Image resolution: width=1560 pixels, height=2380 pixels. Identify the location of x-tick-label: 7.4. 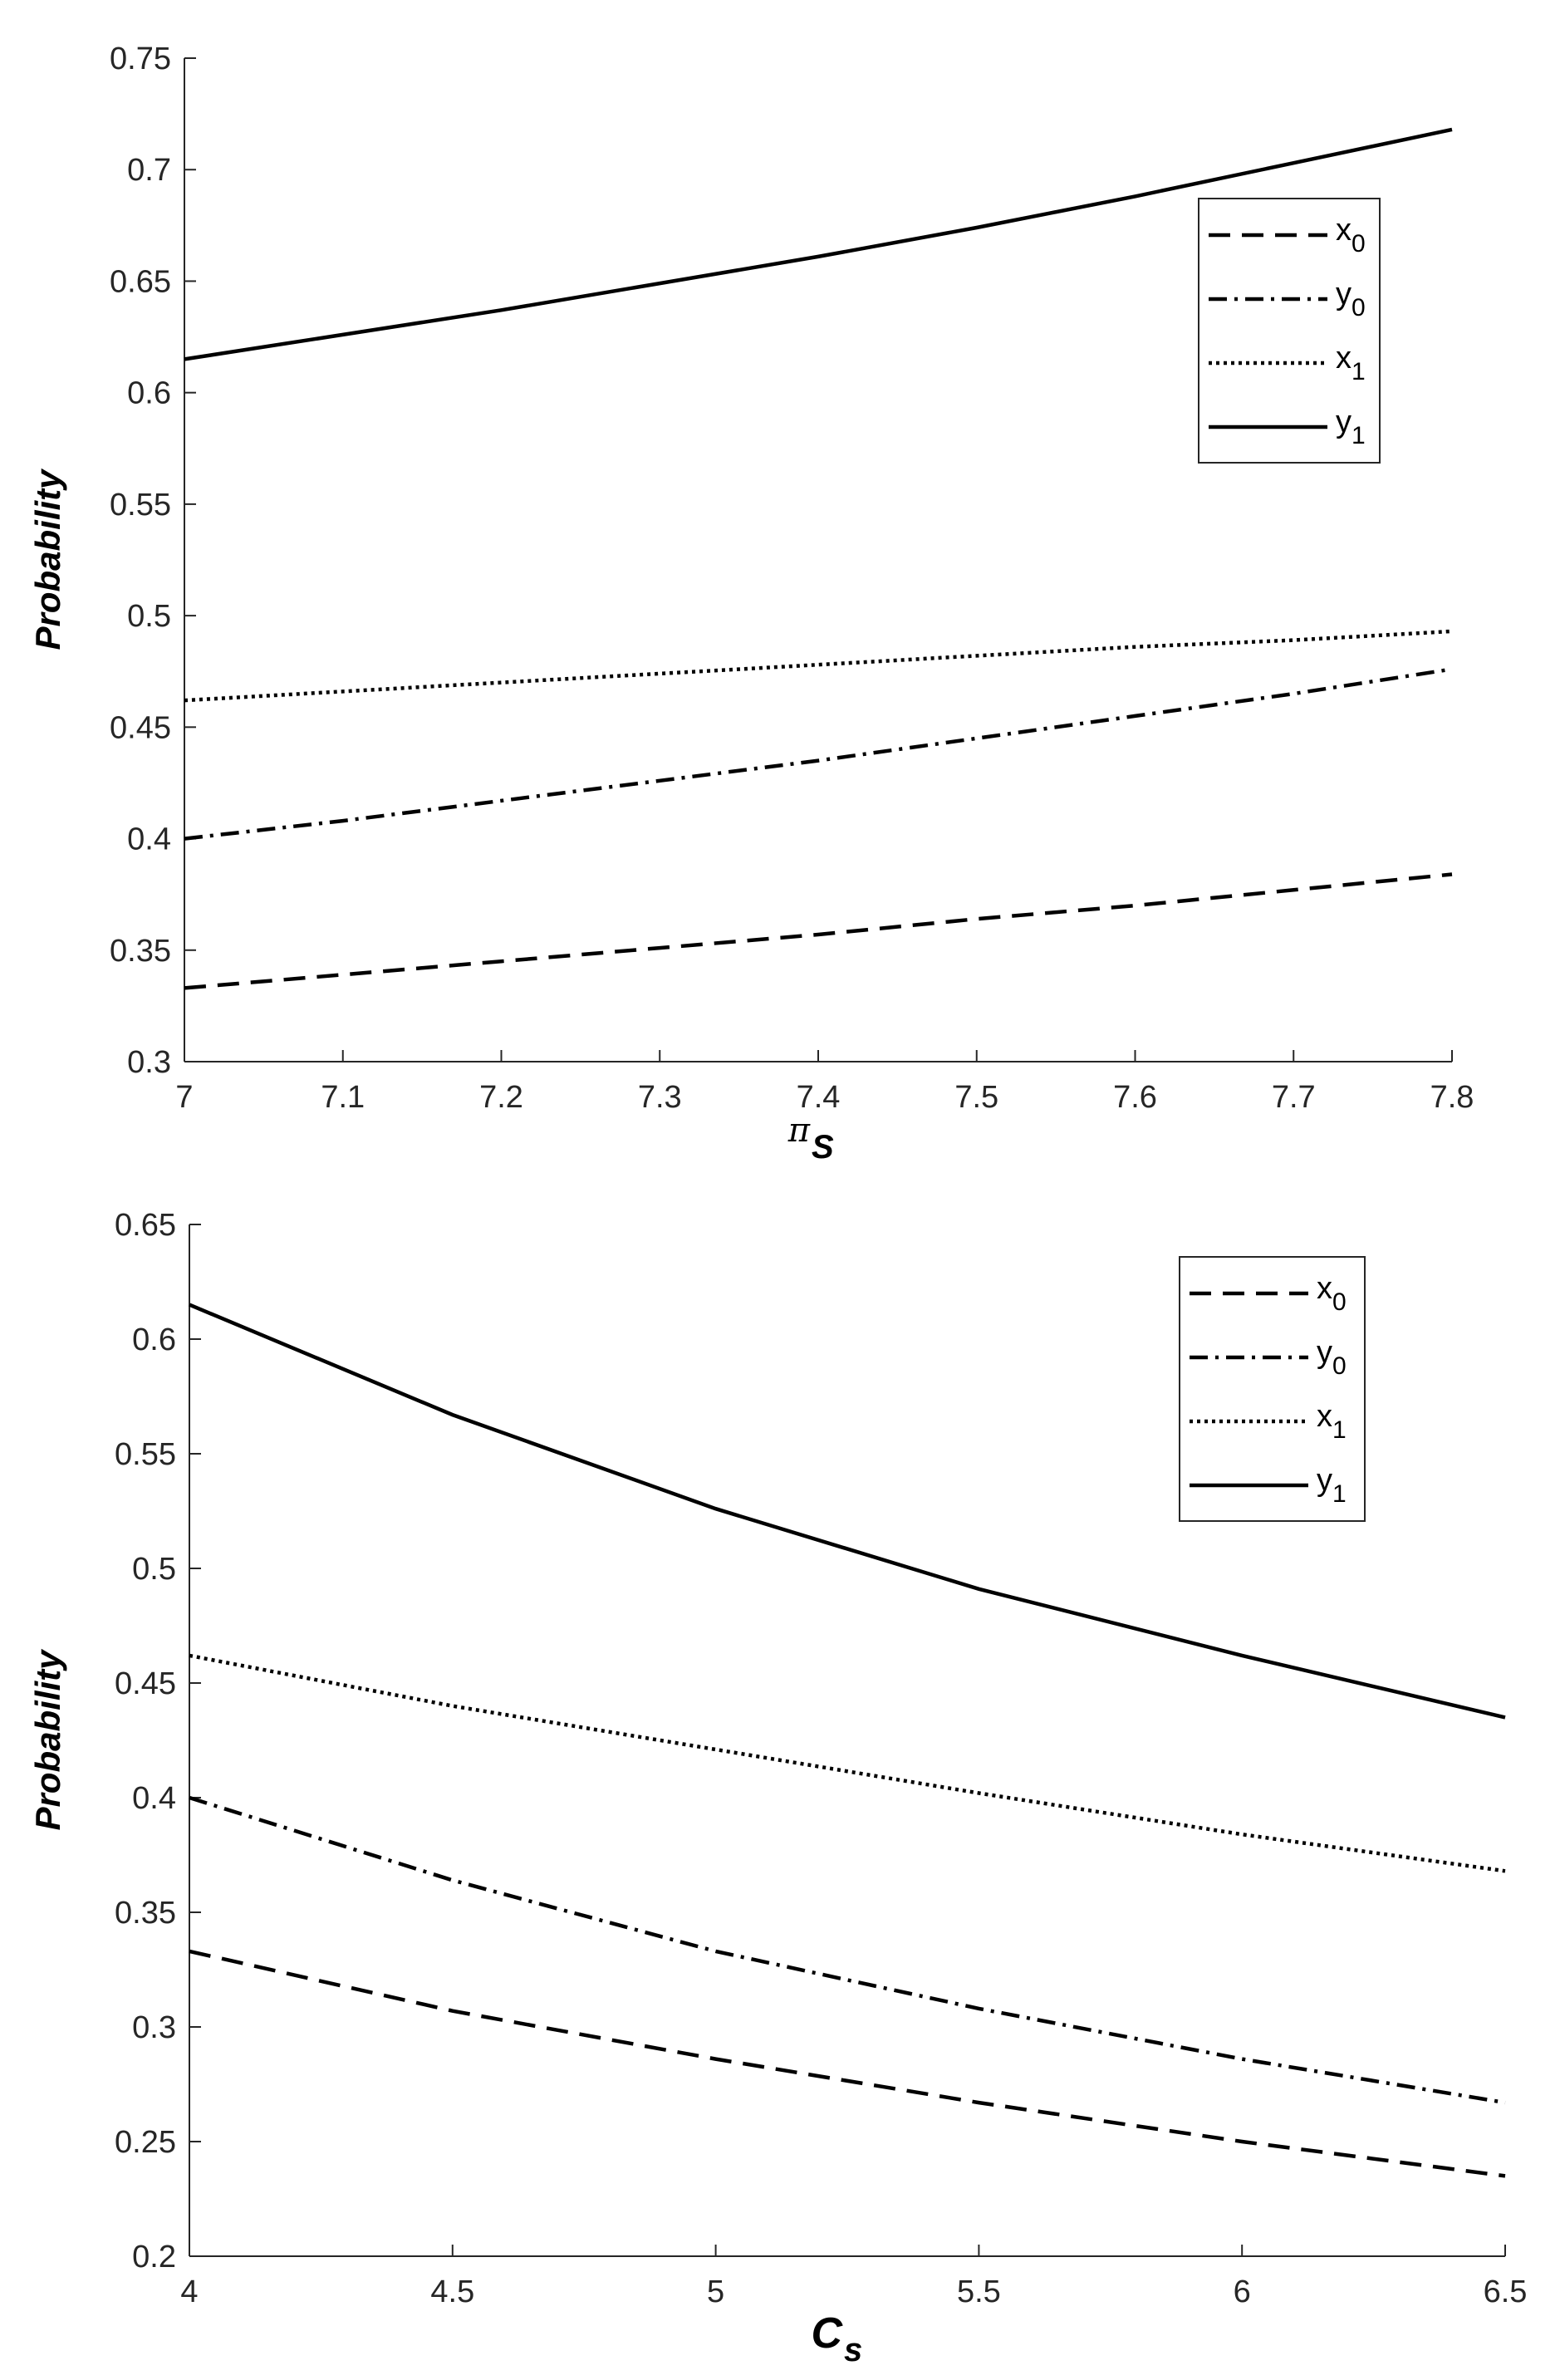
(819, 1097).